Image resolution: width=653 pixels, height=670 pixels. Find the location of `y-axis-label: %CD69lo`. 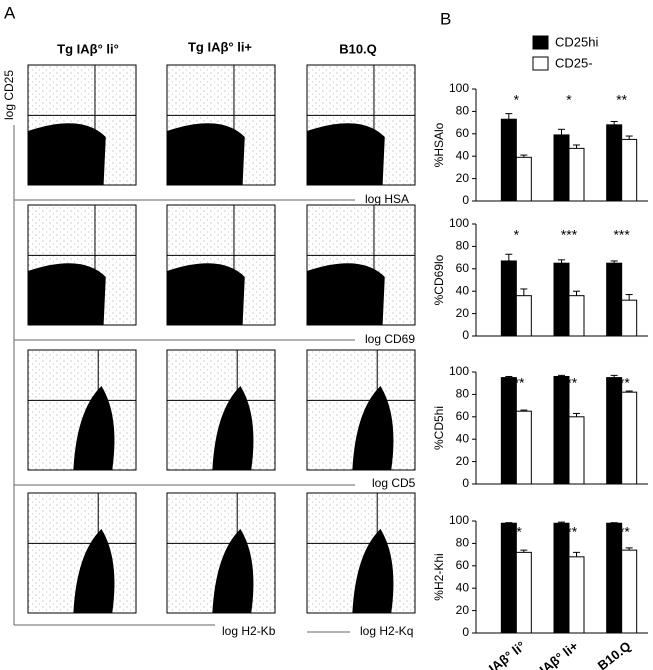

y-axis-label: %CD69lo is located at coordinates (439, 279).